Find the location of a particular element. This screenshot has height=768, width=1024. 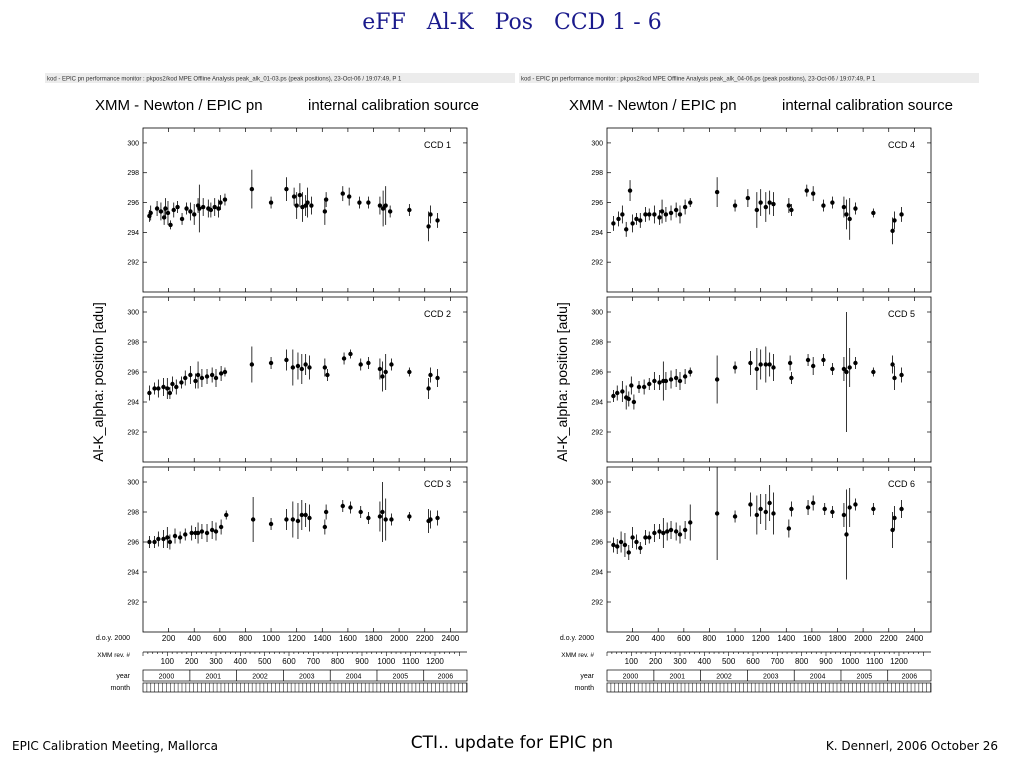

y-tick-label: 294 is located at coordinates (597, 233).